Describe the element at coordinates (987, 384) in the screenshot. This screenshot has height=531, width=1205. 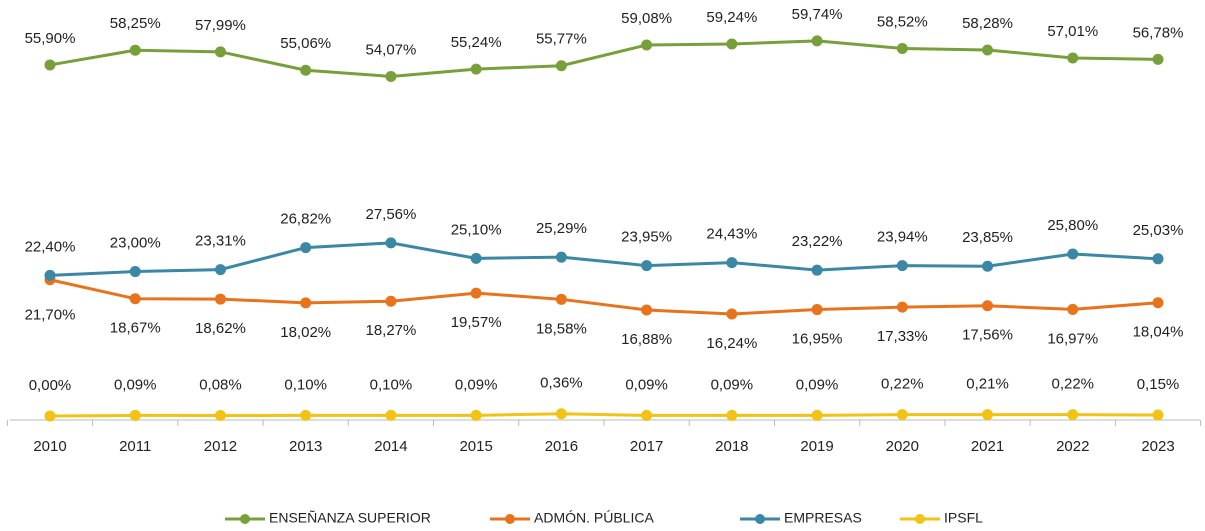
I see `data-label: 0,21%` at that location.